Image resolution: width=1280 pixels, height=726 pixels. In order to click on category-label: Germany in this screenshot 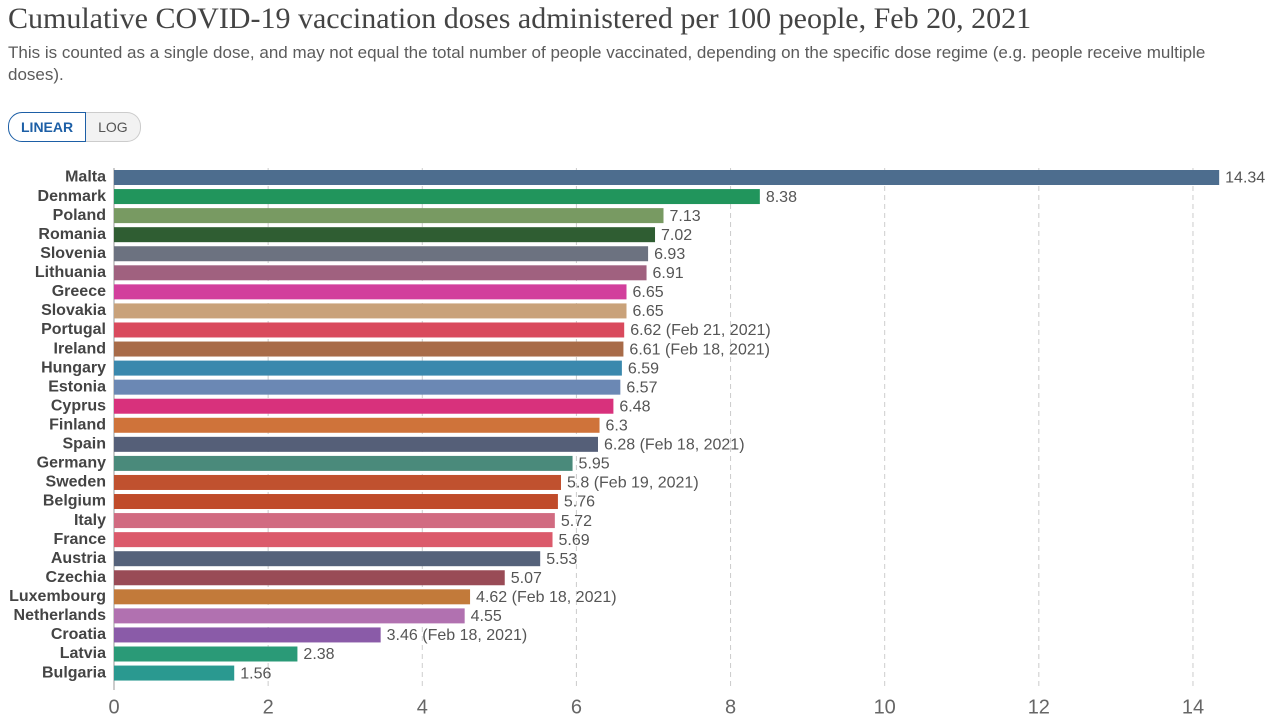, I will do `click(71, 463)`.